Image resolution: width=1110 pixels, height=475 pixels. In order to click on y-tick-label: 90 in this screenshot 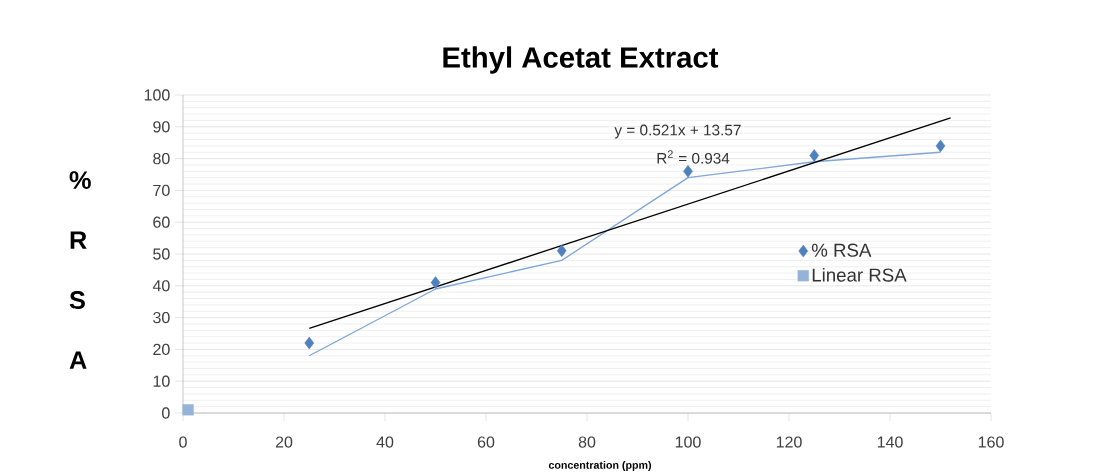, I will do `click(161, 127)`.